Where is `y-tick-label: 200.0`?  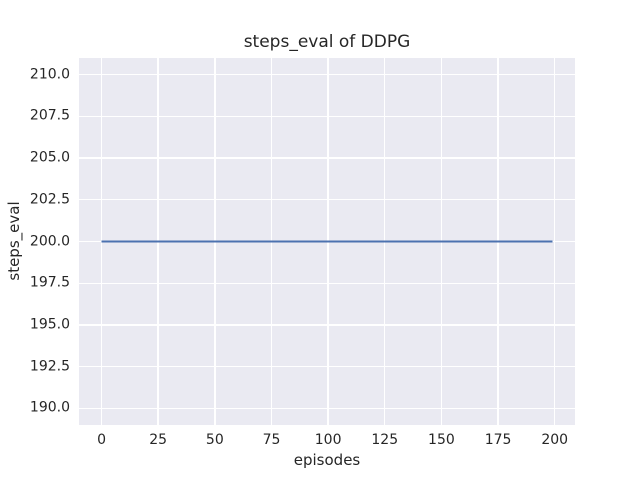
y-tick-label: 200.0 is located at coordinates (49, 240).